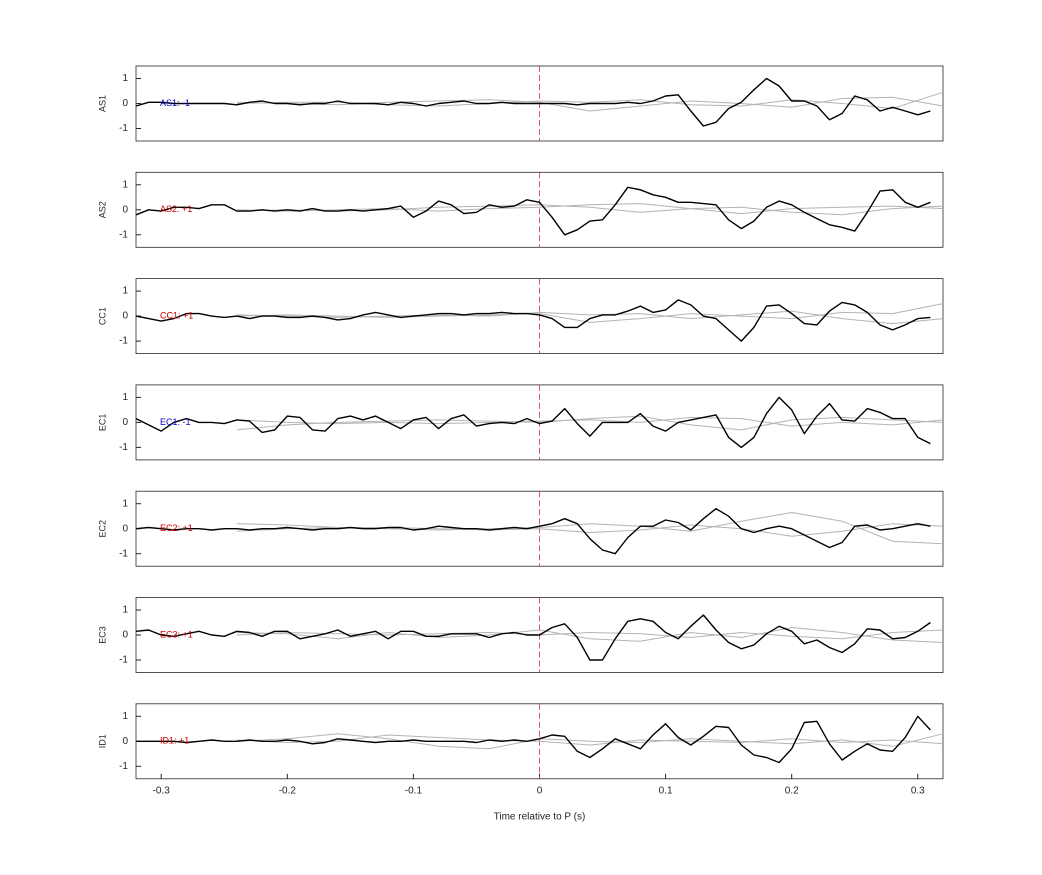 This screenshot has width=1042, height=875. What do you see at coordinates (176, 634) in the screenshot?
I see `panel-annotation: EC3: +1` at bounding box center [176, 634].